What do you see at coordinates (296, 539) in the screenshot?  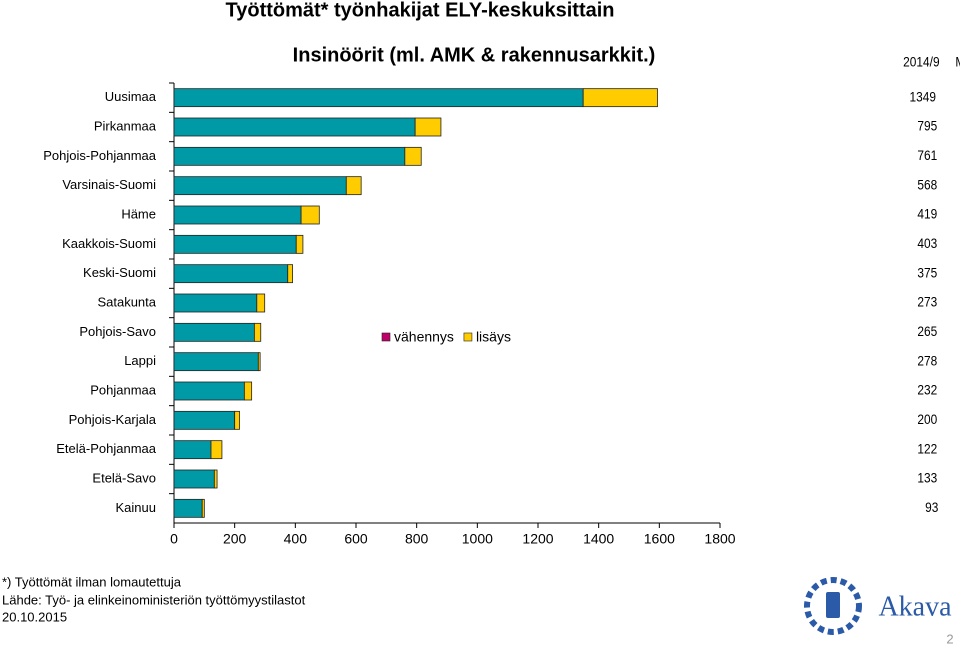 I see `x-tick-label: 400` at bounding box center [296, 539].